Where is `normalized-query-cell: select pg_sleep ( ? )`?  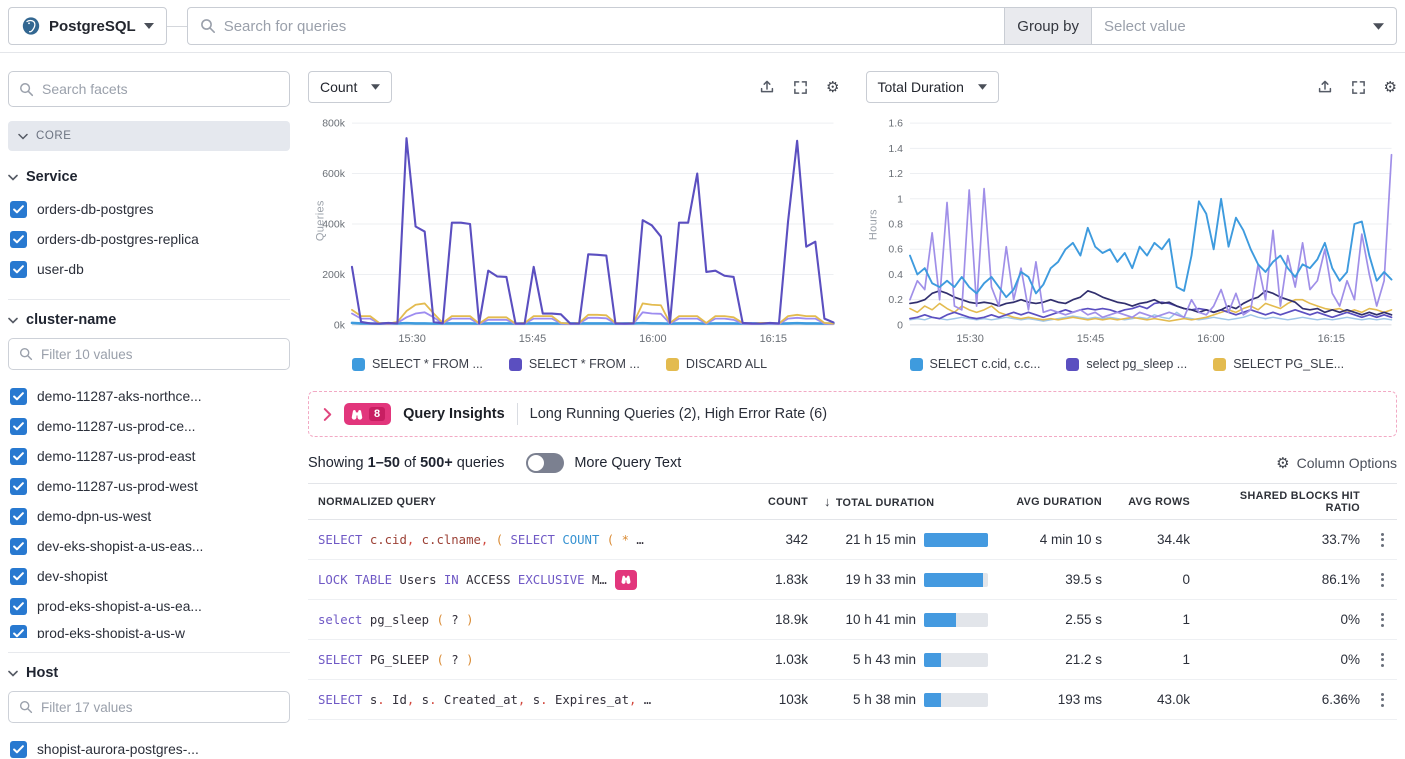 normalized-query-cell: select pg_sleep ( ? ) is located at coordinates (529, 620).